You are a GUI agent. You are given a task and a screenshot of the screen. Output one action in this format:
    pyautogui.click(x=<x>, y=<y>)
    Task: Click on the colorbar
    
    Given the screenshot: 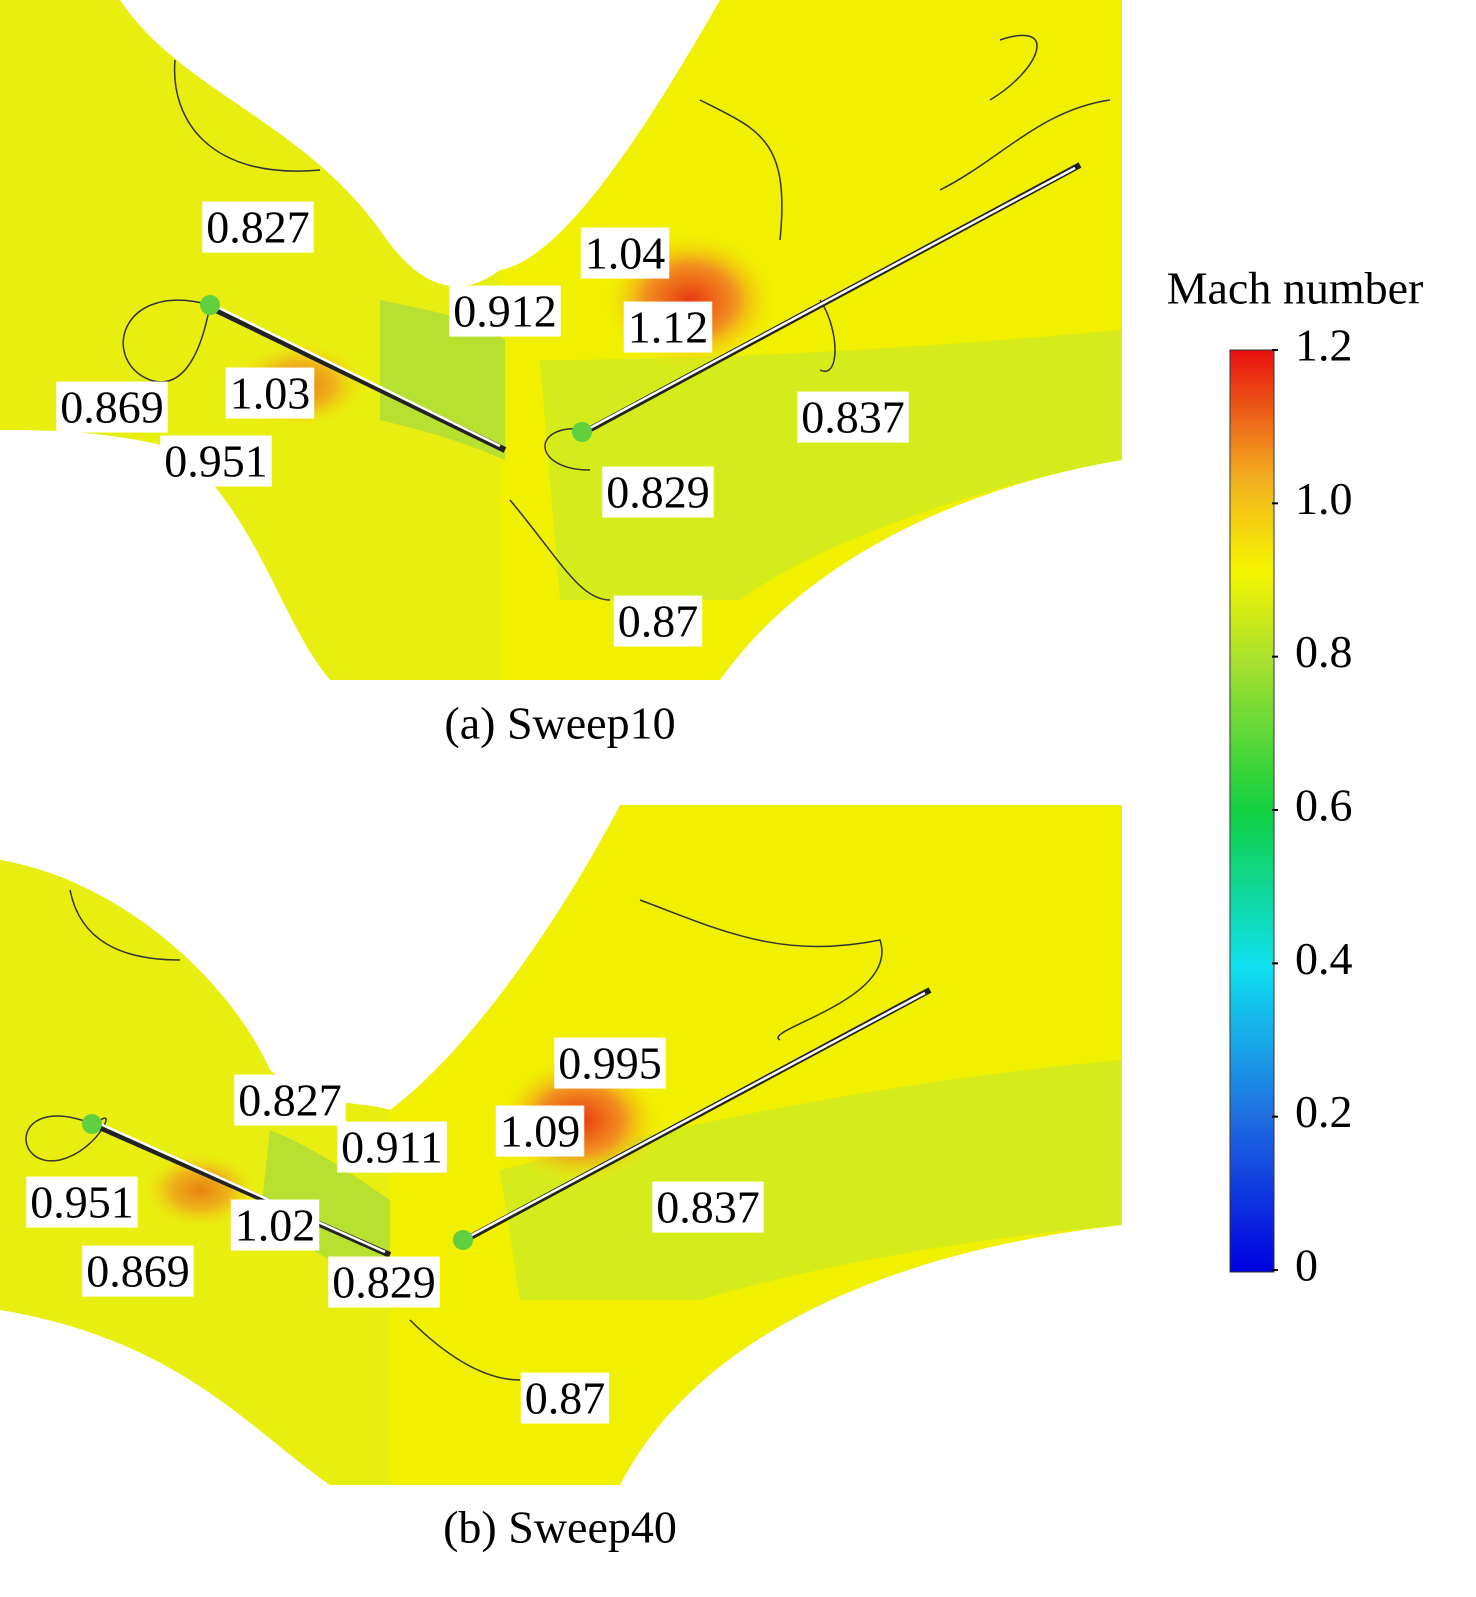 What is the action you would take?
    pyautogui.click(x=1252, y=811)
    